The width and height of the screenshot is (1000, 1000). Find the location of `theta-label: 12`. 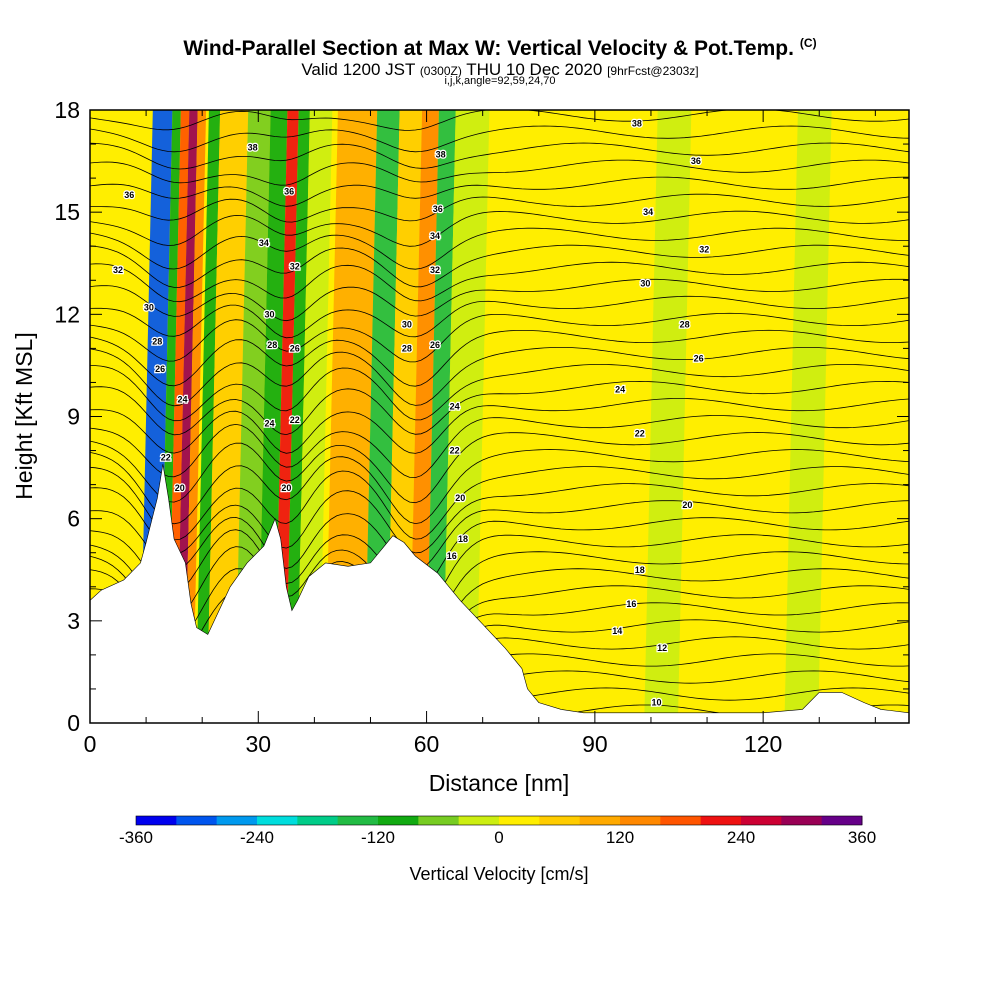

theta-label: 12 is located at coordinates (662, 648).